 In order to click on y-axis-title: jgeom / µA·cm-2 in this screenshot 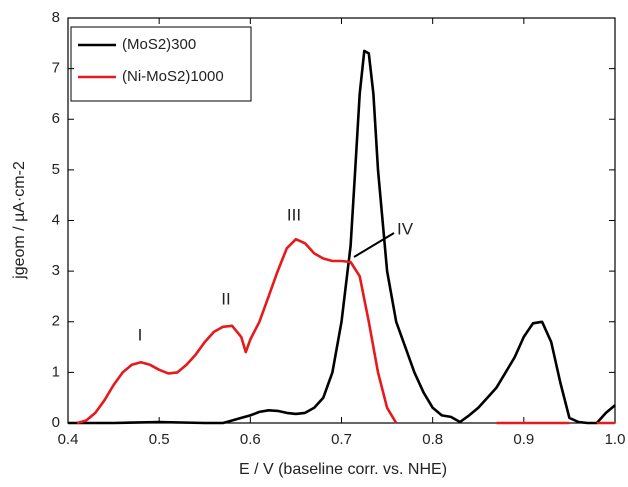, I will do `click(19, 220)`.